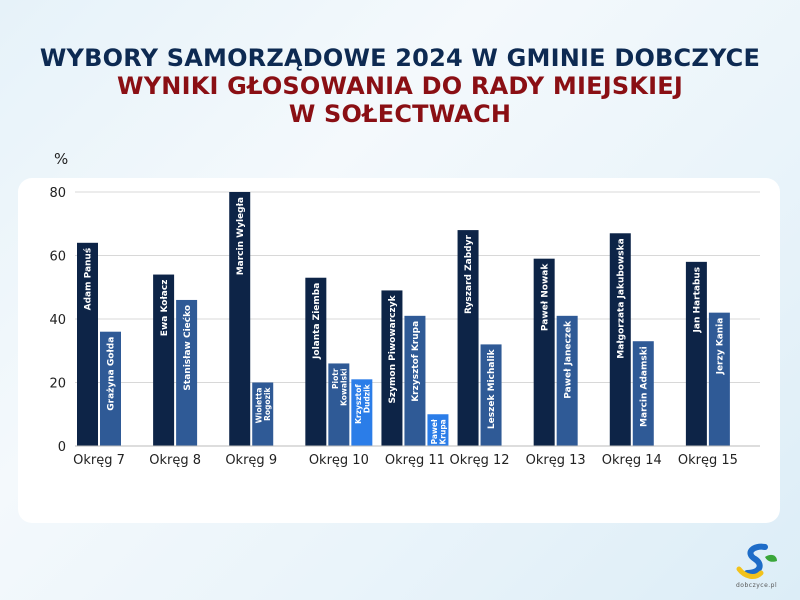  Describe the element at coordinates (339, 460) in the screenshot. I see `x-tick-label: Okręg 10` at that location.